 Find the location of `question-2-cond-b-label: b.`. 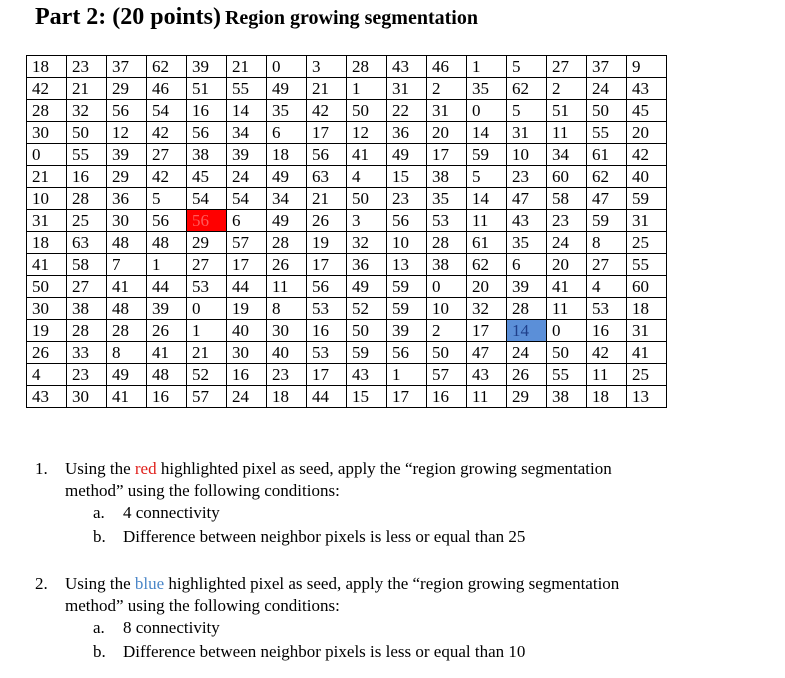

question-2-cond-b-label: b. is located at coordinates (99, 651).